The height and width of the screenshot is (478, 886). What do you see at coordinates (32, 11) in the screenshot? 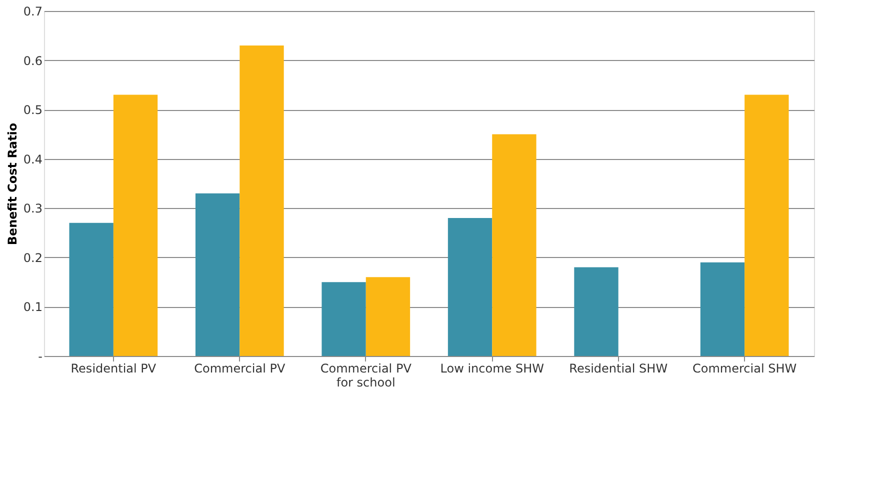
I see `y-tick-label: 0.7` at bounding box center [32, 11].